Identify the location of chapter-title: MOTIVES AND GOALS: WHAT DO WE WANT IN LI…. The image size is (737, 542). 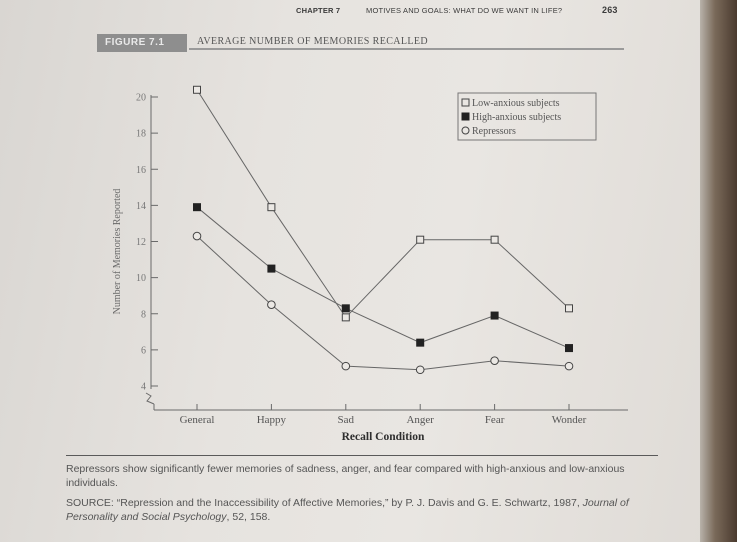
(464, 10).